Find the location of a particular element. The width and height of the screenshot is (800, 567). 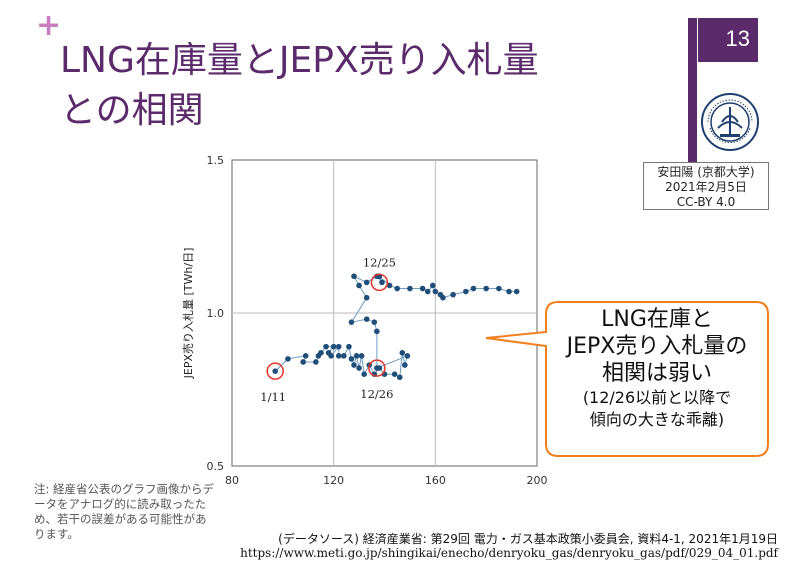

annotation-label: 12/25 is located at coordinates (379, 262).